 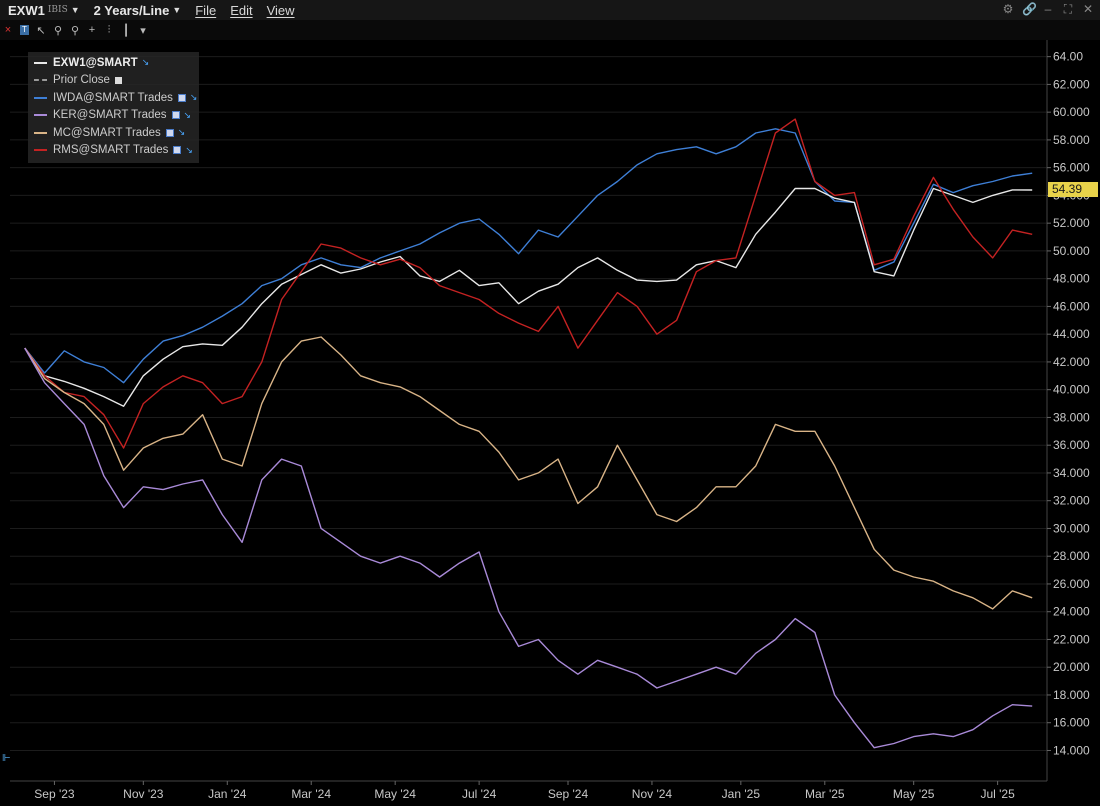 I want to click on menu-edit: Edit, so click(x=241, y=10).